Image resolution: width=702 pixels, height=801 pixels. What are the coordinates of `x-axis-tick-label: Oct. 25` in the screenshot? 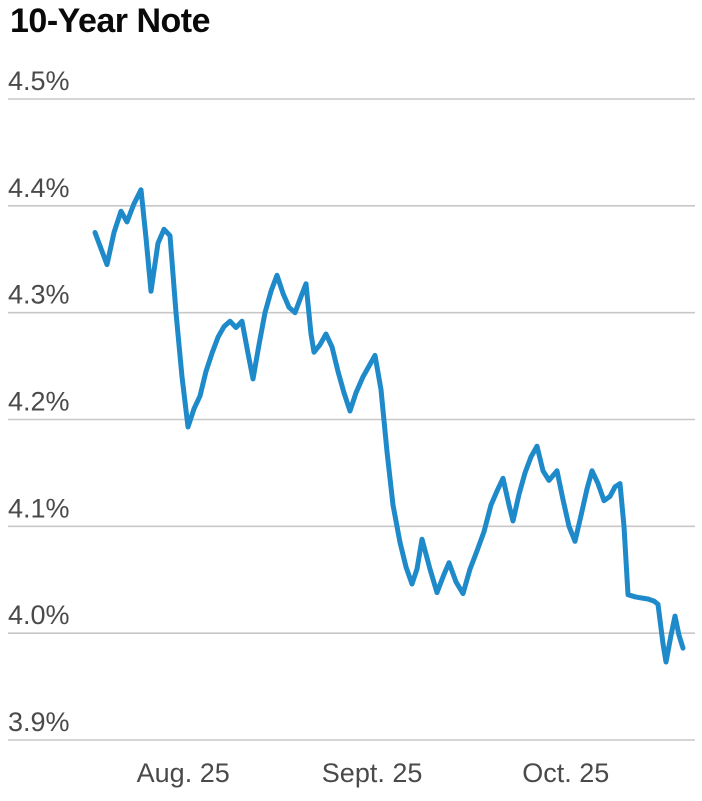 It's located at (565, 773).